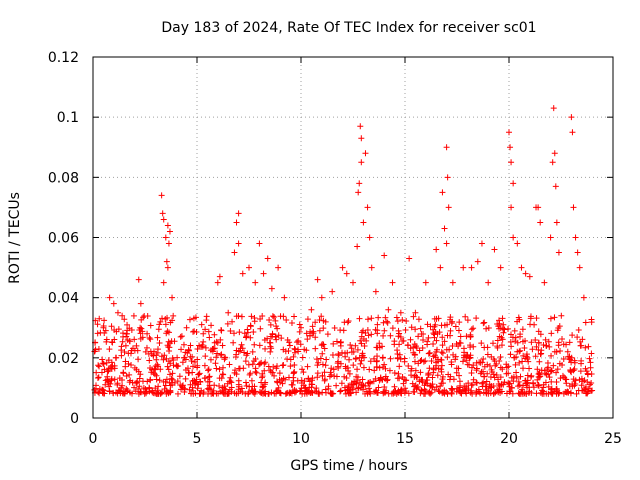 Image resolution: width=640 pixels, height=480 pixels. Describe the element at coordinates (63, 238) in the screenshot. I see `y-tick-labels: 0 0.02 0.04 0.06 0.08 0.1 0.12` at that location.